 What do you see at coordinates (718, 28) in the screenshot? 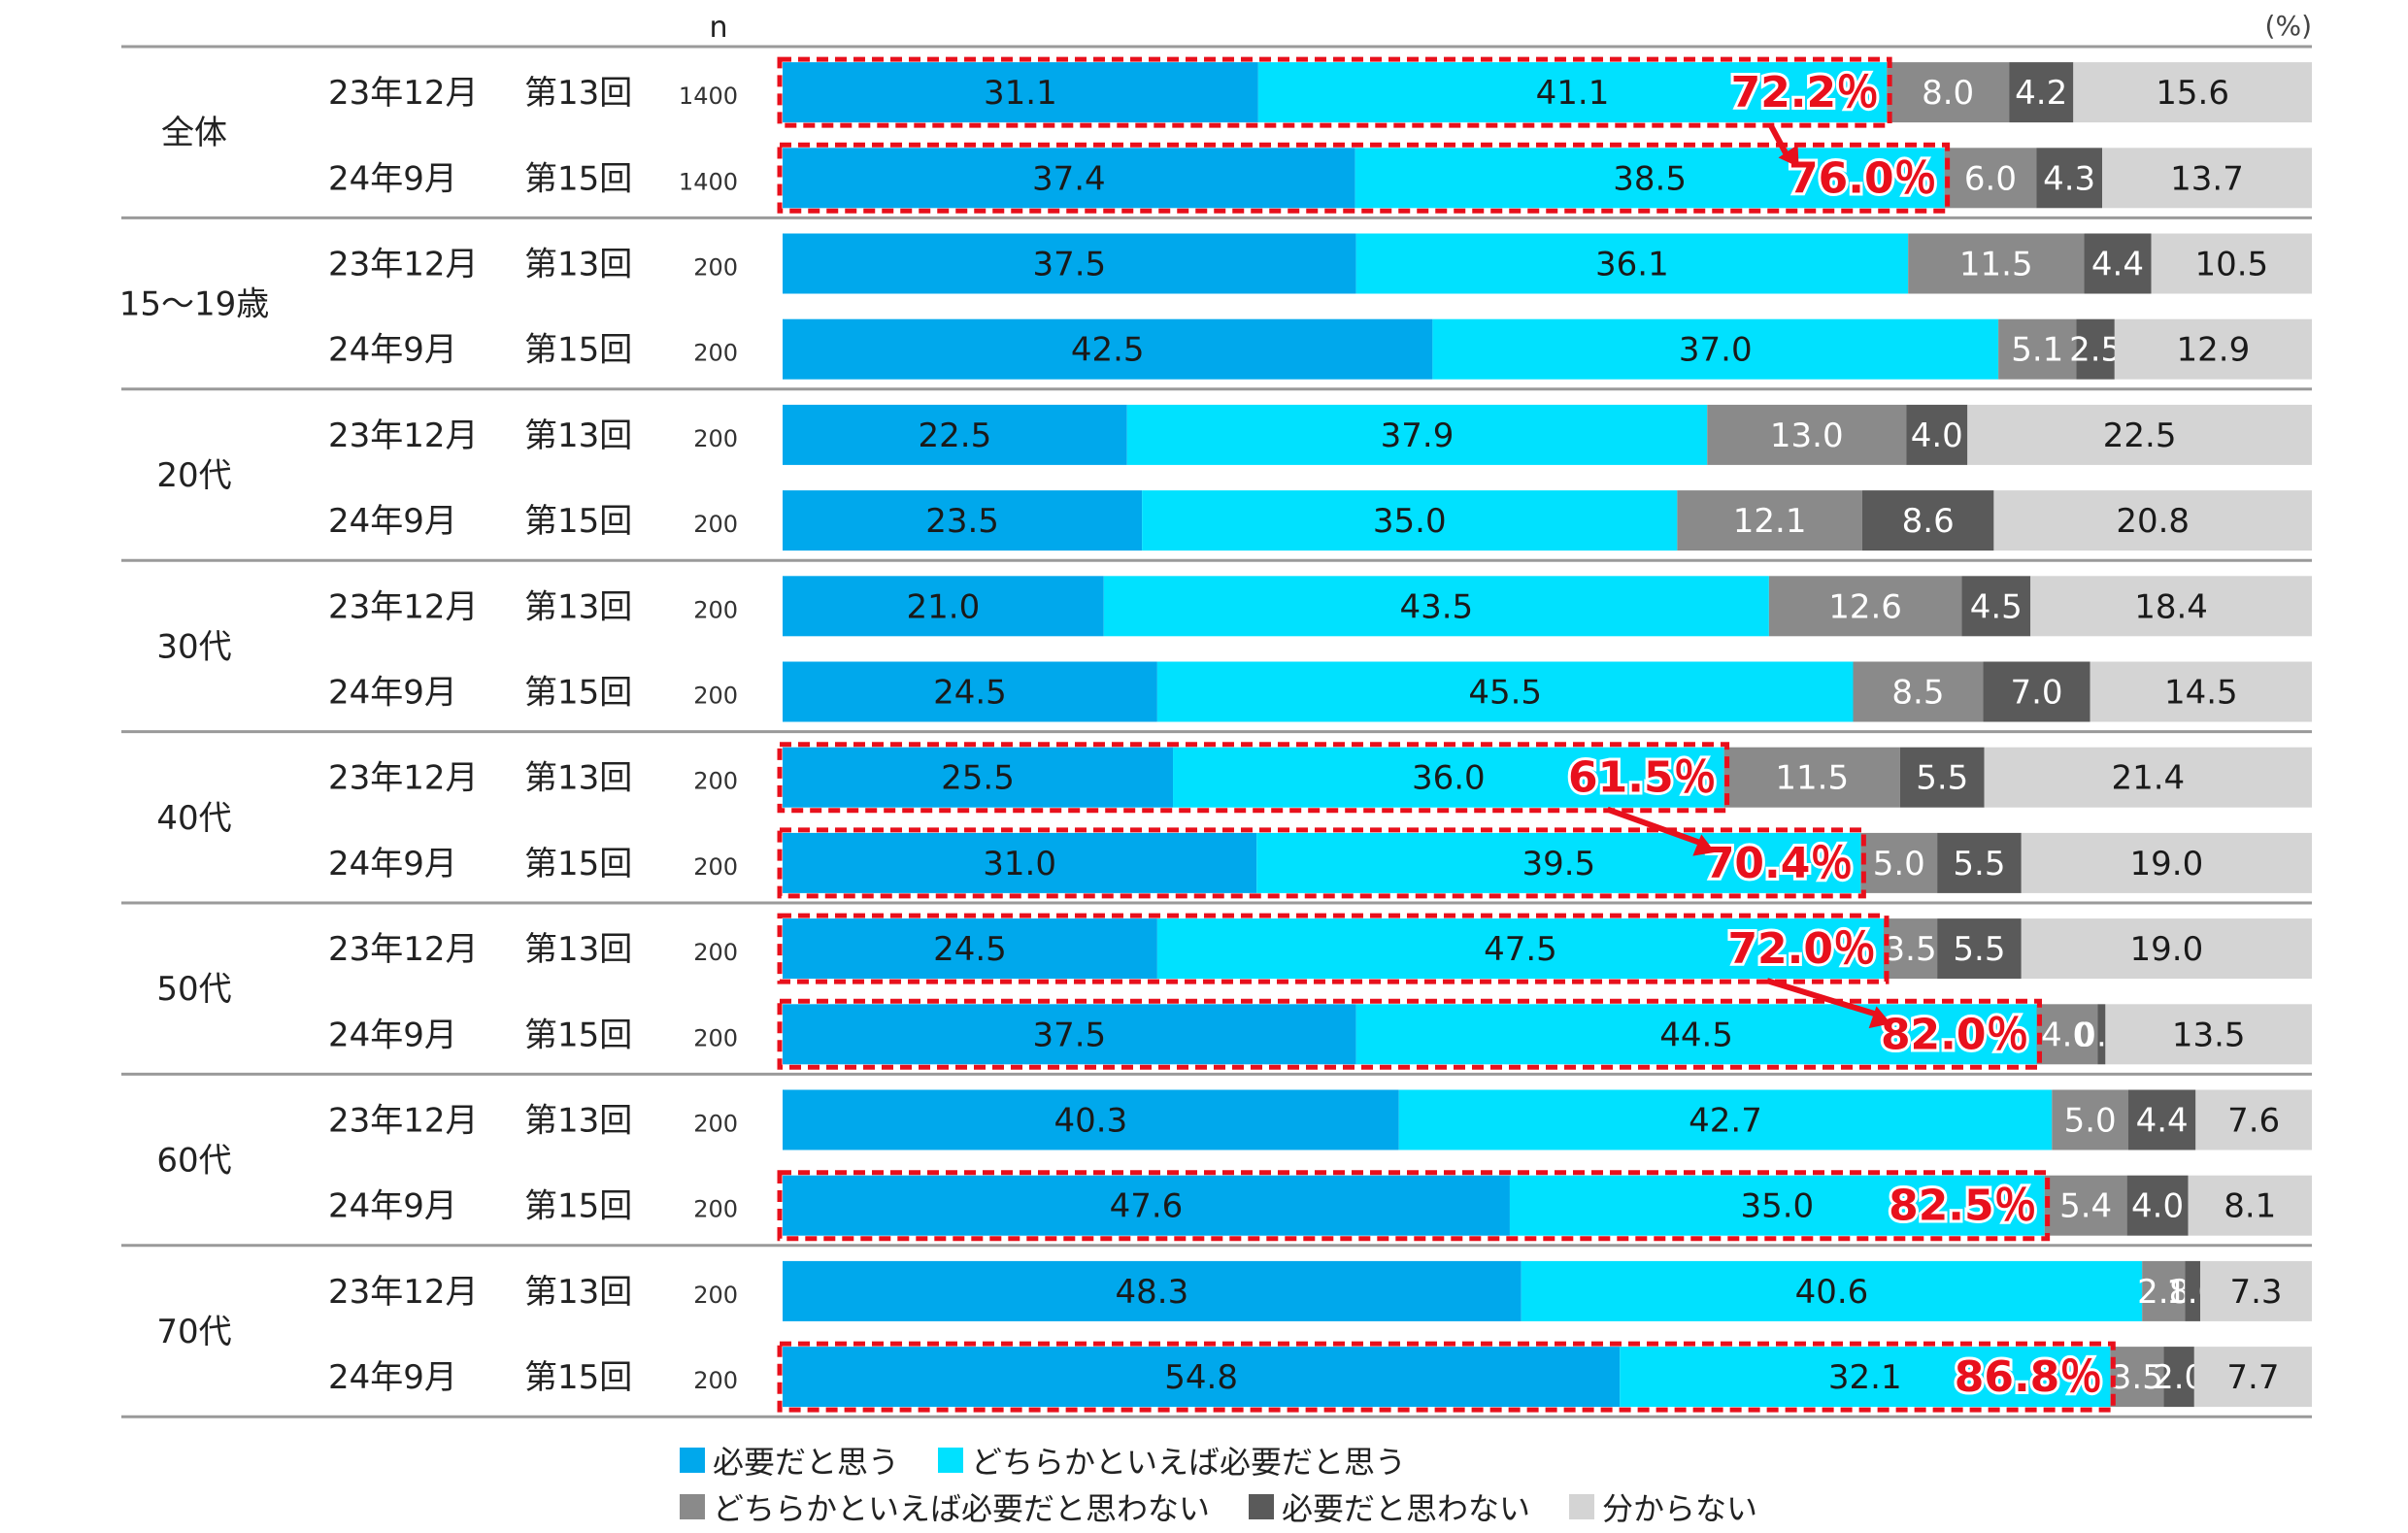
I see `n-header: n` at bounding box center [718, 28].